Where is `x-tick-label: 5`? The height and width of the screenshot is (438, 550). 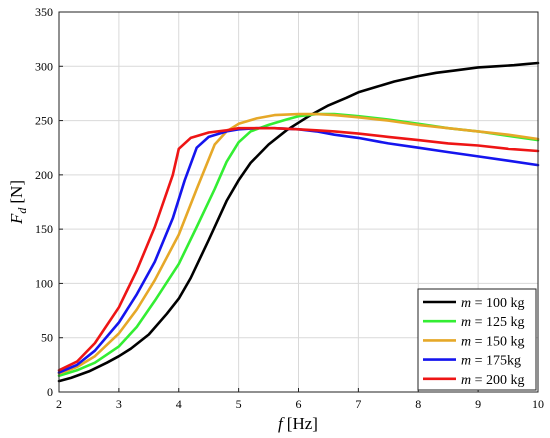 x-tick-label: 5 is located at coordinates (239, 404).